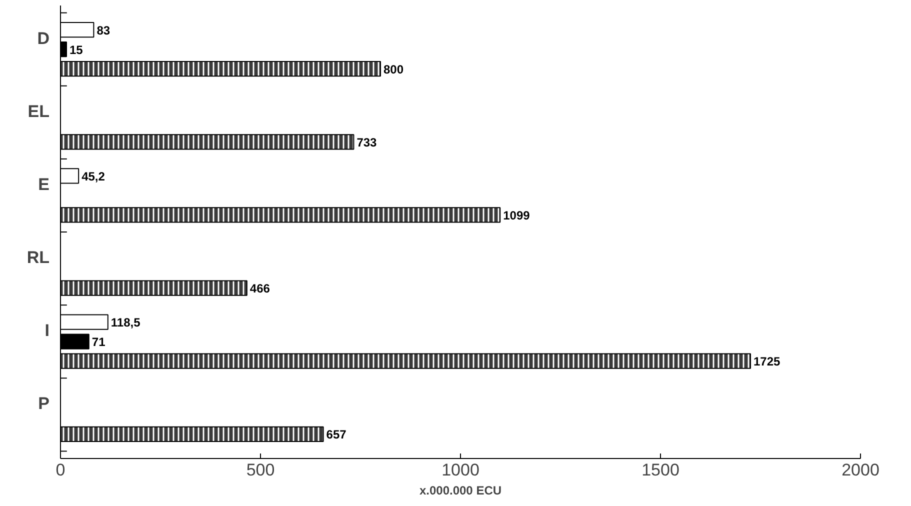 Image resolution: width=911 pixels, height=506 pixels. What do you see at coordinates (661, 470) in the screenshot?
I see `x-tick-label: 1500` at bounding box center [661, 470].